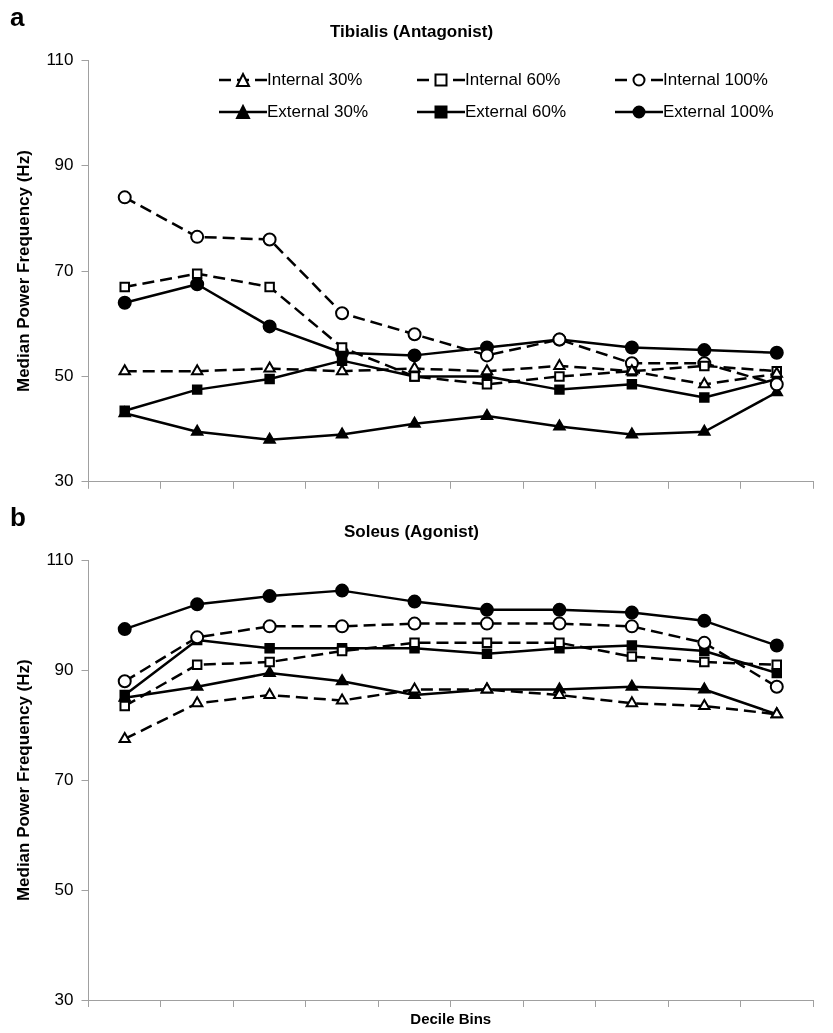 The image size is (833, 1033). What do you see at coordinates (516, 112) in the screenshot?
I see `legend-label: External 60%` at bounding box center [516, 112].